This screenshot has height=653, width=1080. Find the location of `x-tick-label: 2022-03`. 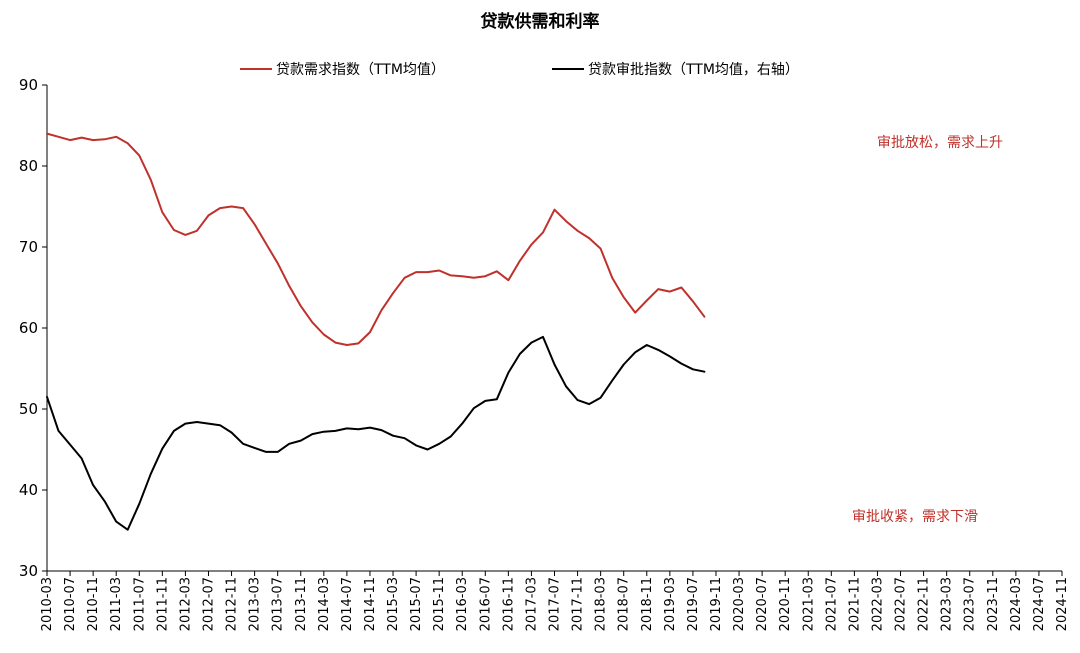

x-tick-label: 2022-03 is located at coordinates (877, 604).